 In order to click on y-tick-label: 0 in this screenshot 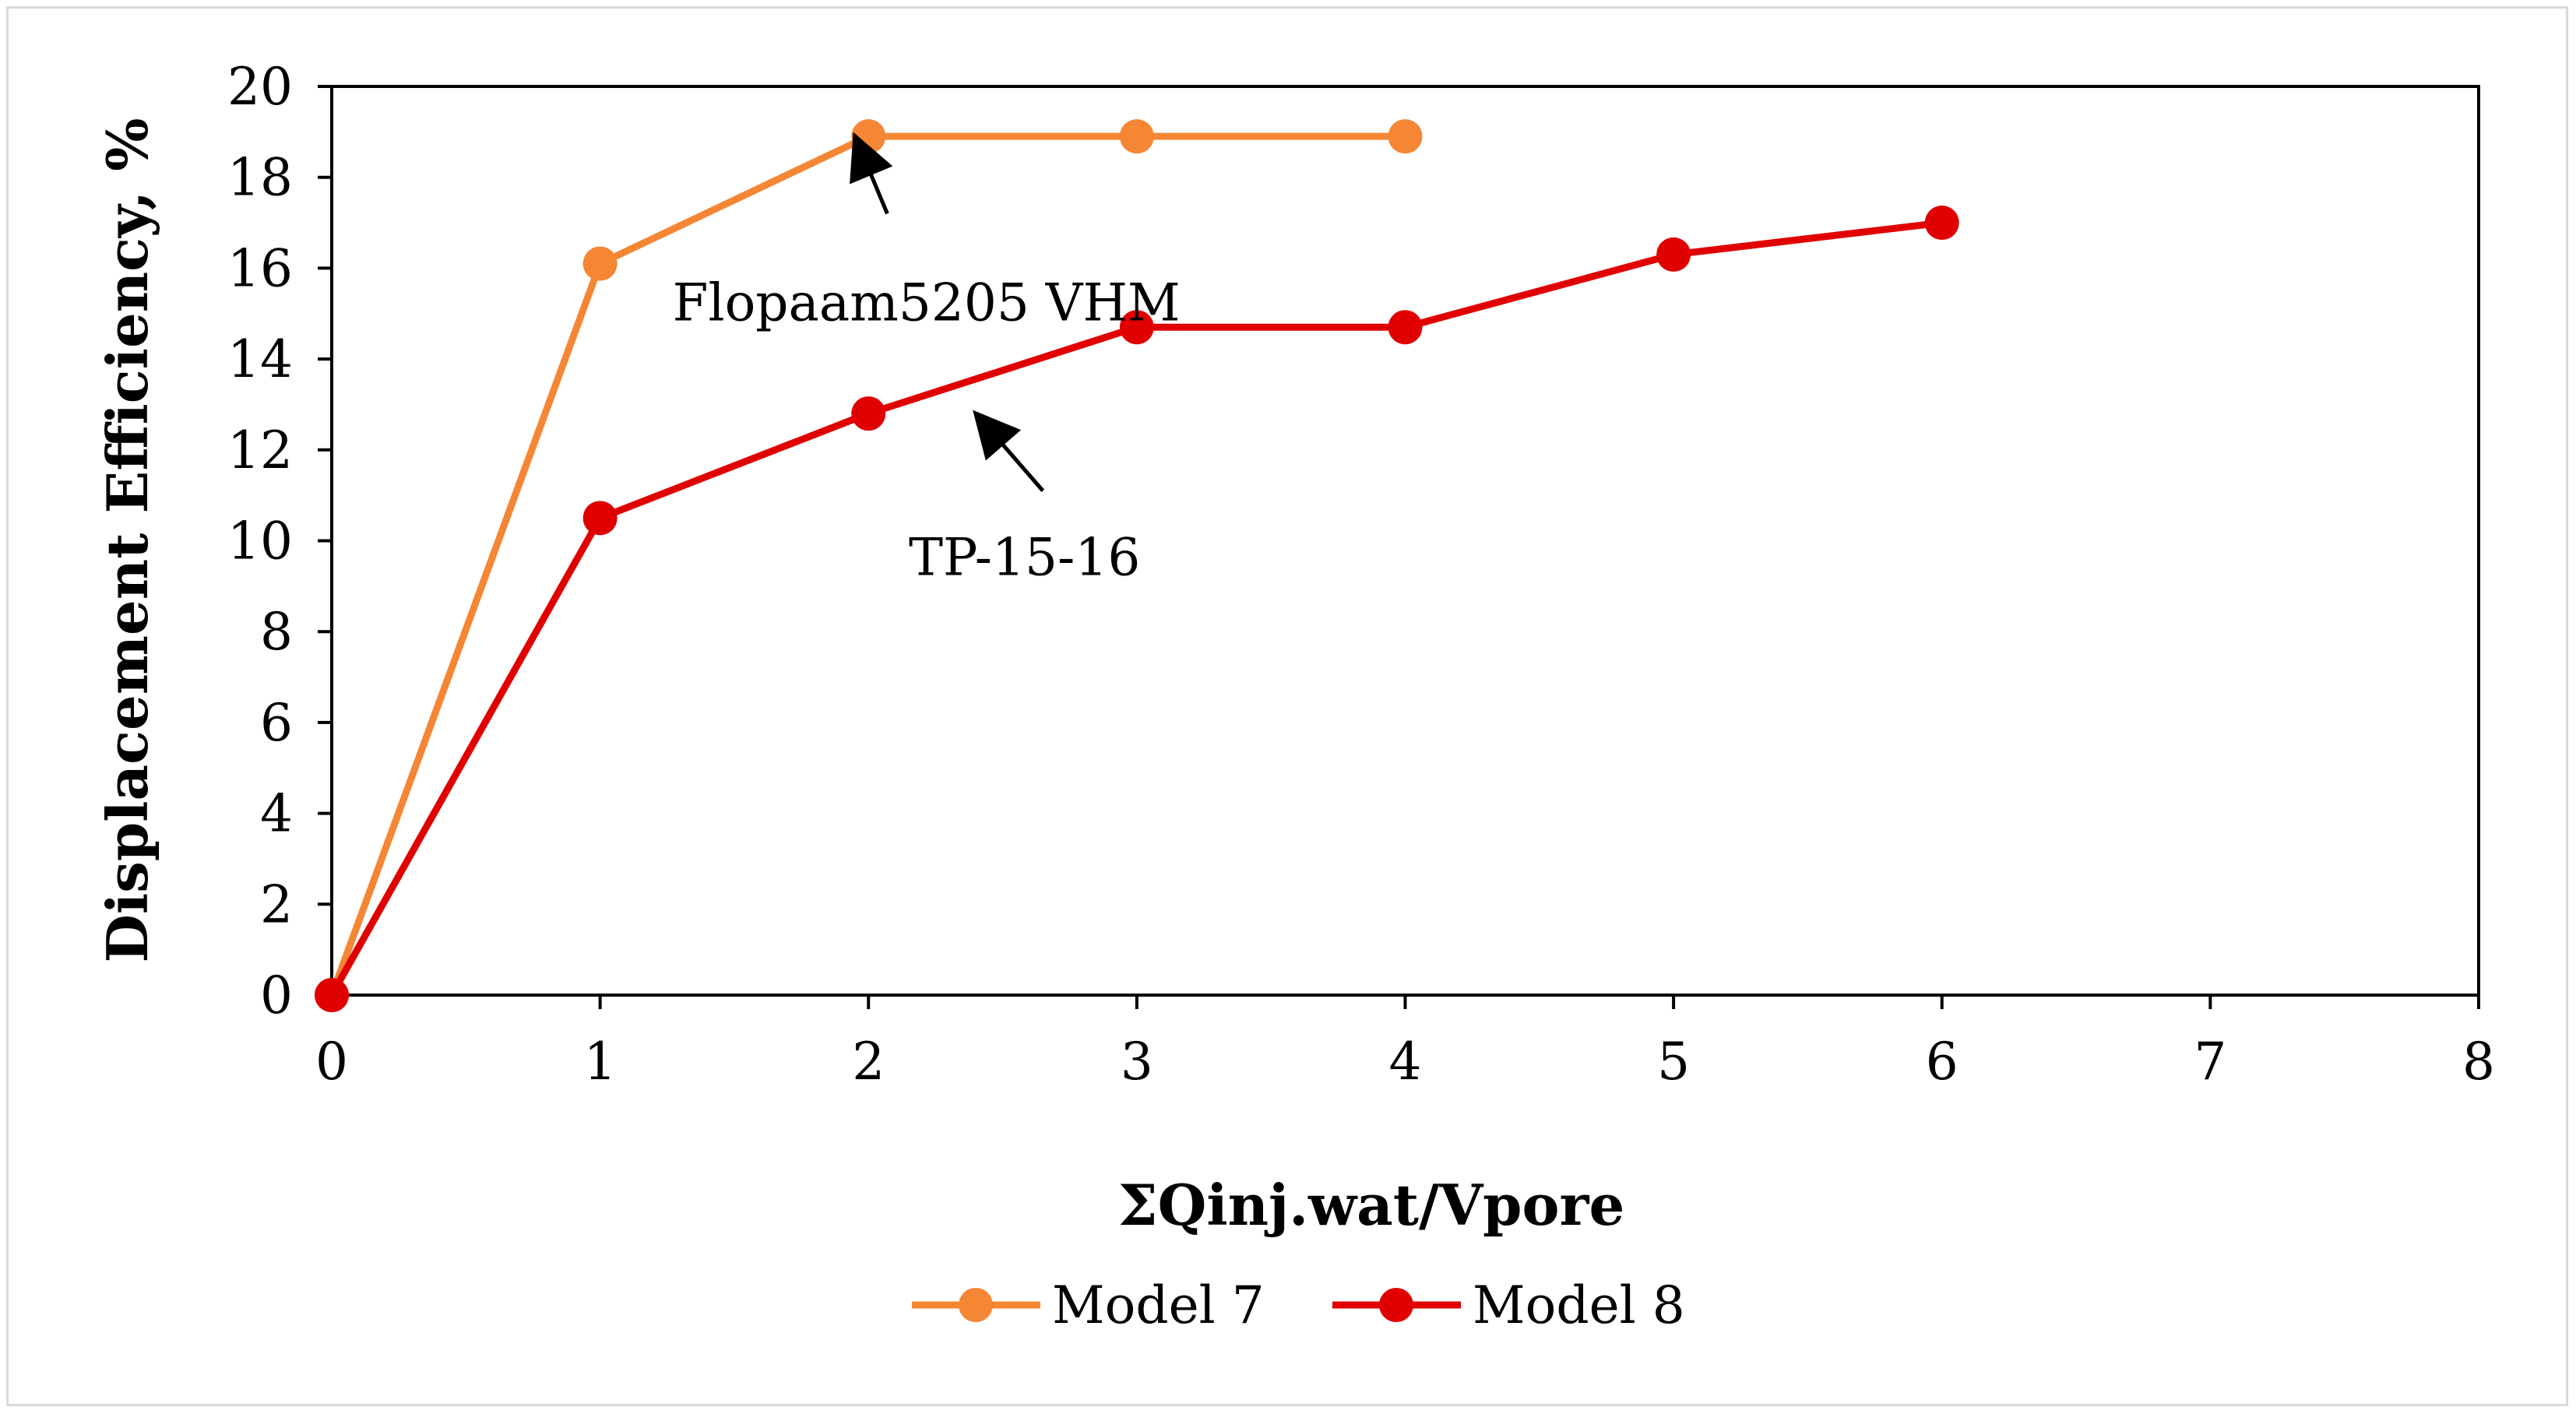, I will do `click(276, 995)`.